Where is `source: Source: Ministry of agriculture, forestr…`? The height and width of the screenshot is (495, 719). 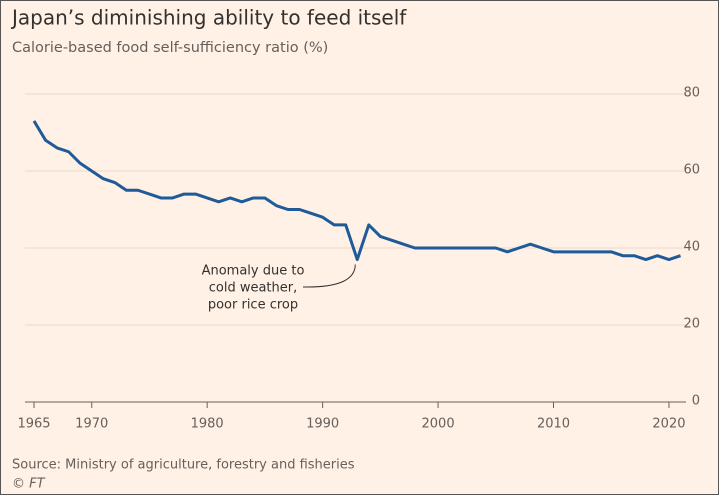 source: Source: Ministry of agriculture, forestr… is located at coordinates (183, 465).